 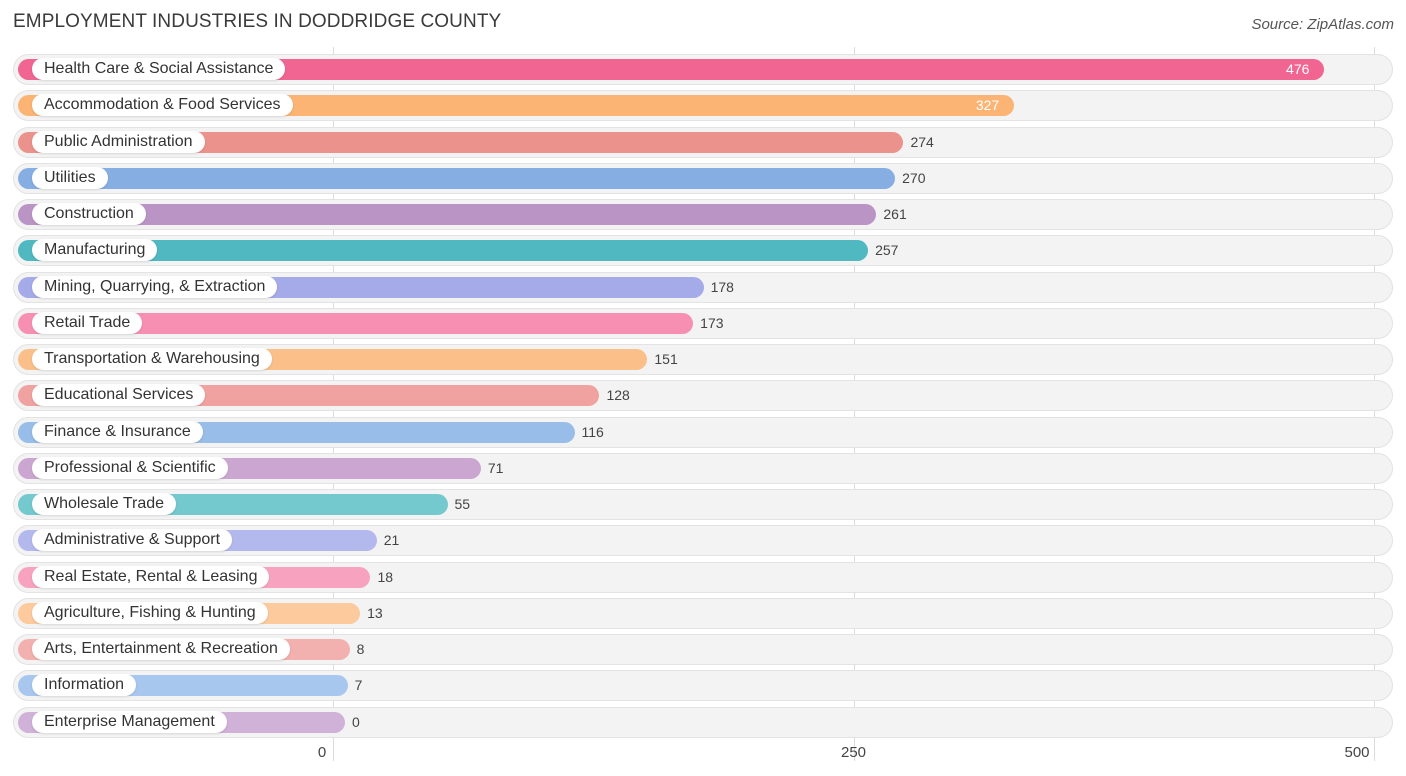 I want to click on value-label: 8, so click(x=360, y=649).